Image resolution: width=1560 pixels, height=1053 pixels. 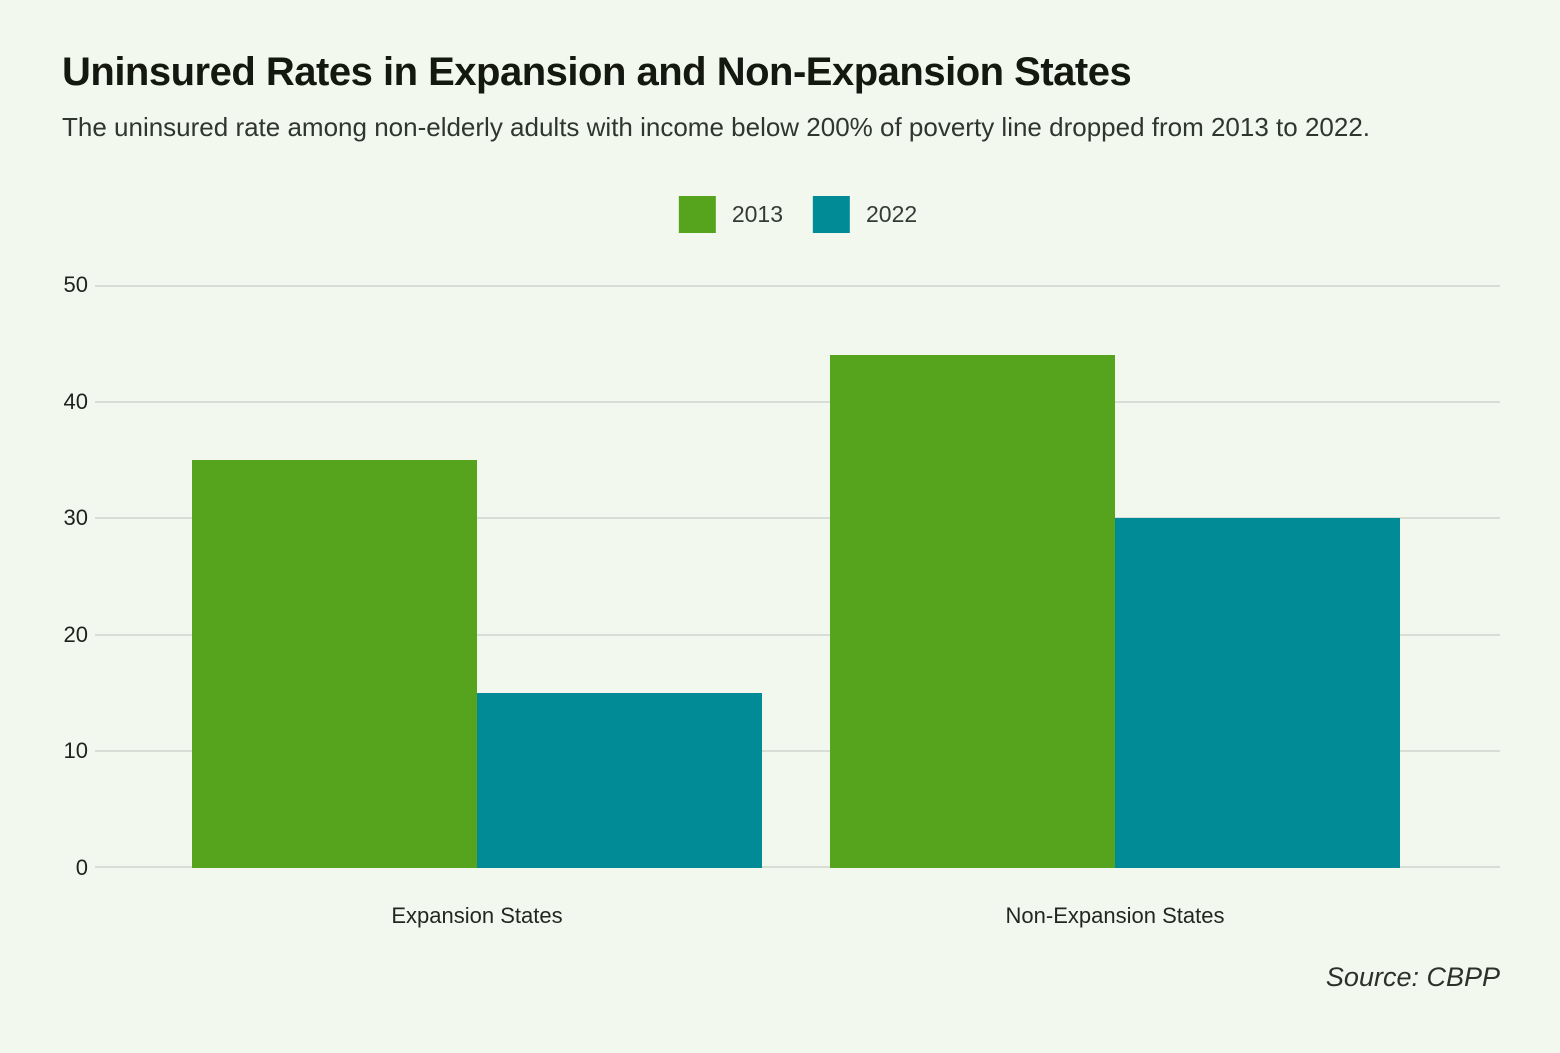 What do you see at coordinates (892, 214) in the screenshot?
I see `legend-label: 2022` at bounding box center [892, 214].